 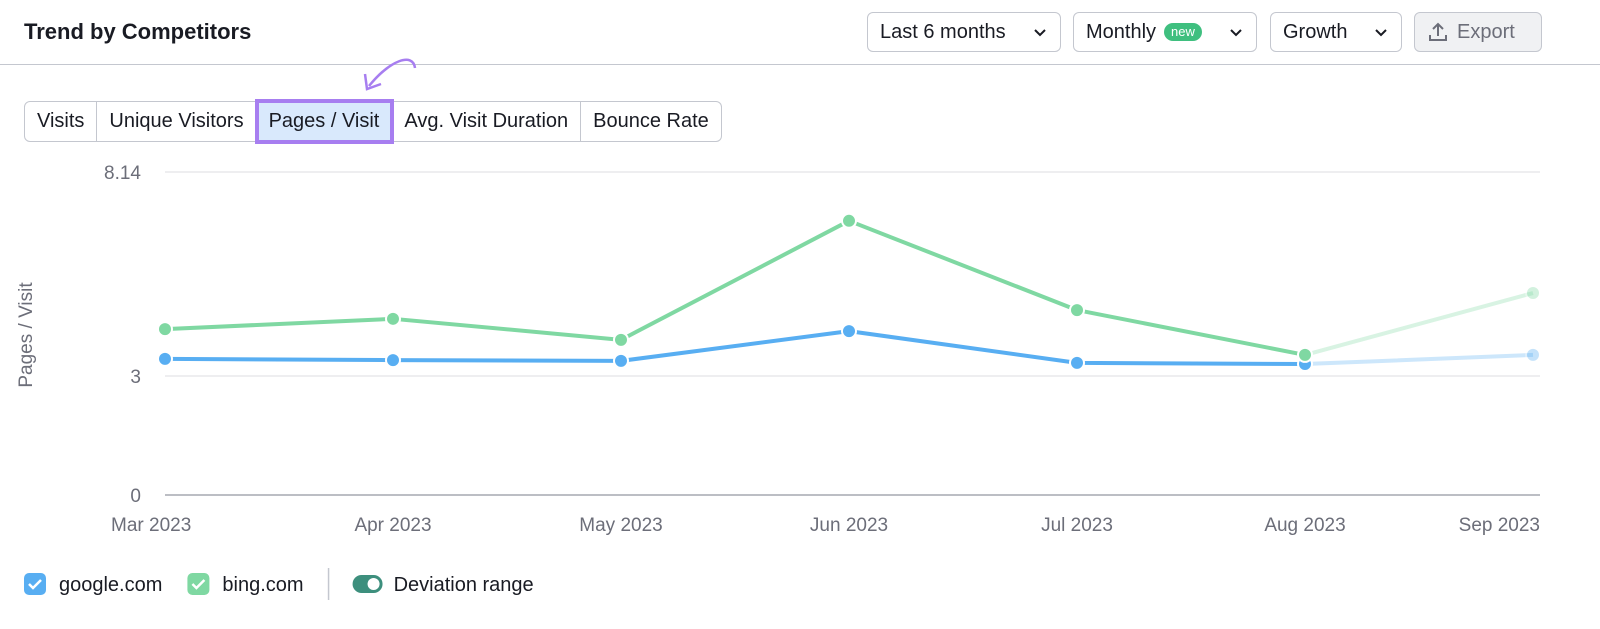 I want to click on x-tick-label: Aug 2023, so click(x=1304, y=525).